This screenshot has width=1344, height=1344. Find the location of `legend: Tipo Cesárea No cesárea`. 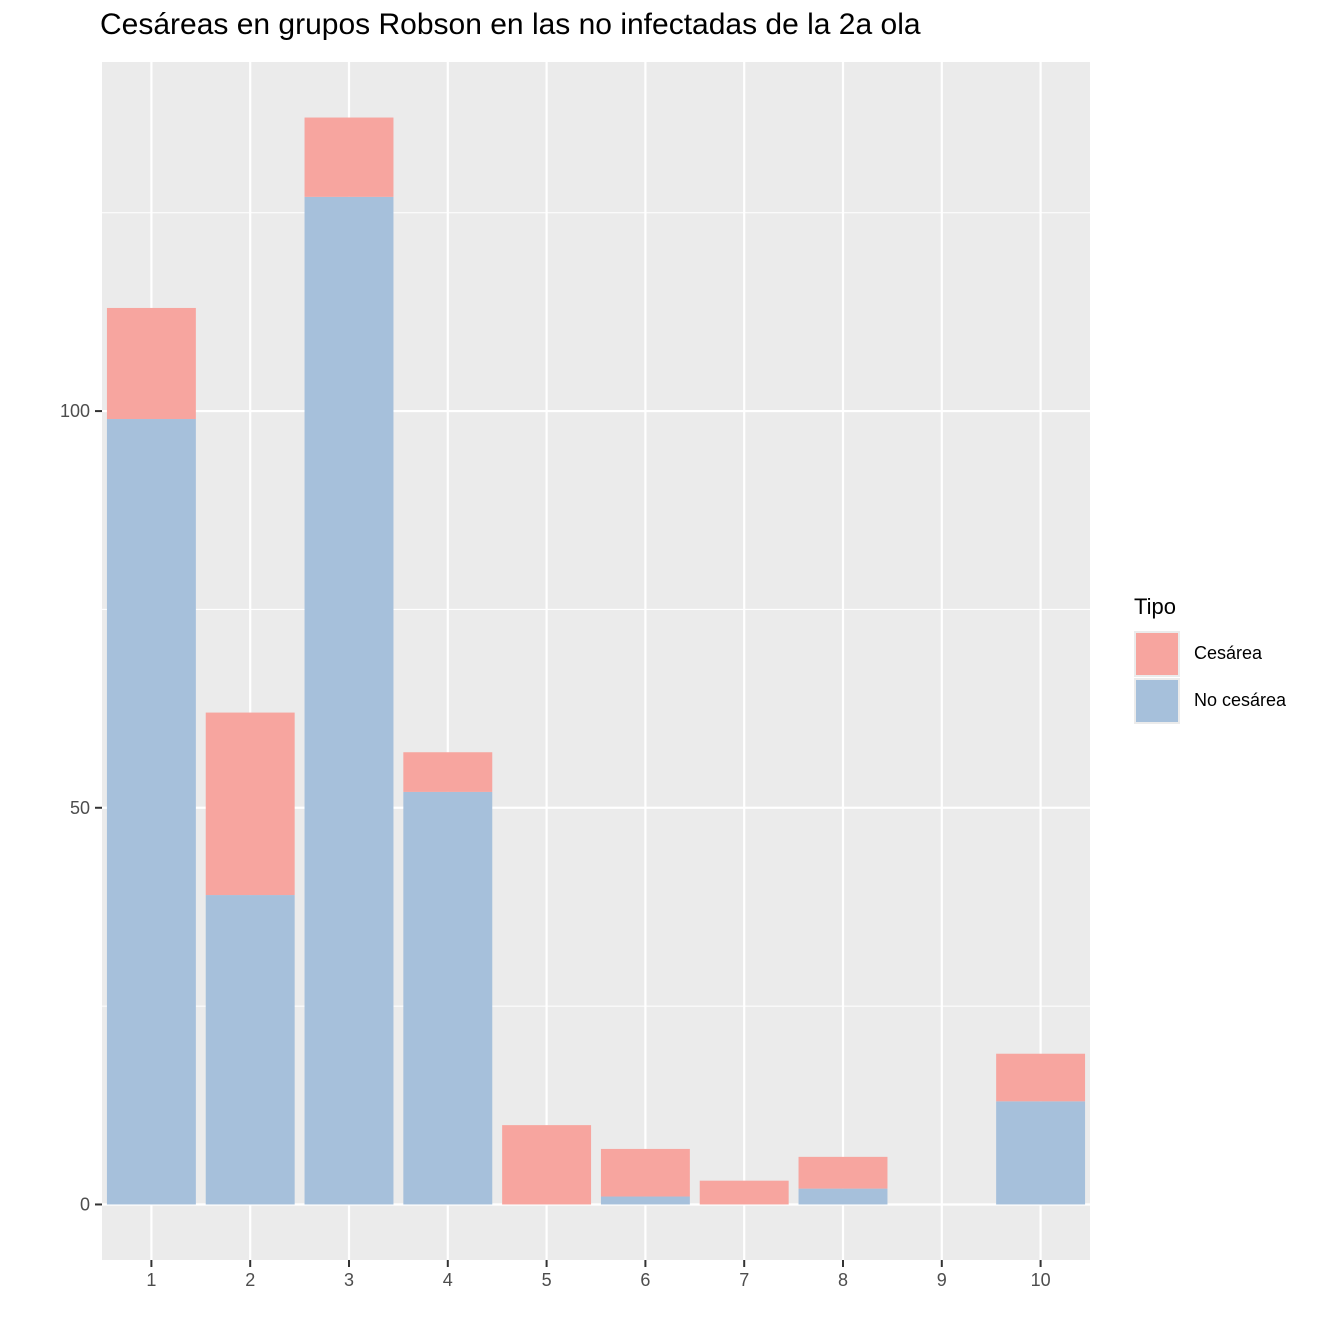

legend: Tipo Cesárea No cesárea is located at coordinates (1210, 659).